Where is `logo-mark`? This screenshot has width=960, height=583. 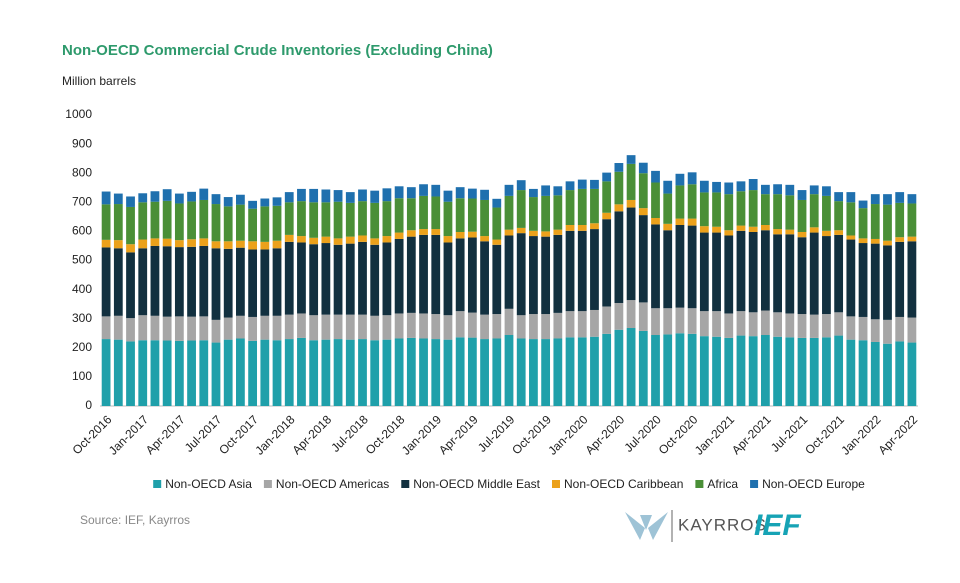
logo-mark is located at coordinates (646, 526).